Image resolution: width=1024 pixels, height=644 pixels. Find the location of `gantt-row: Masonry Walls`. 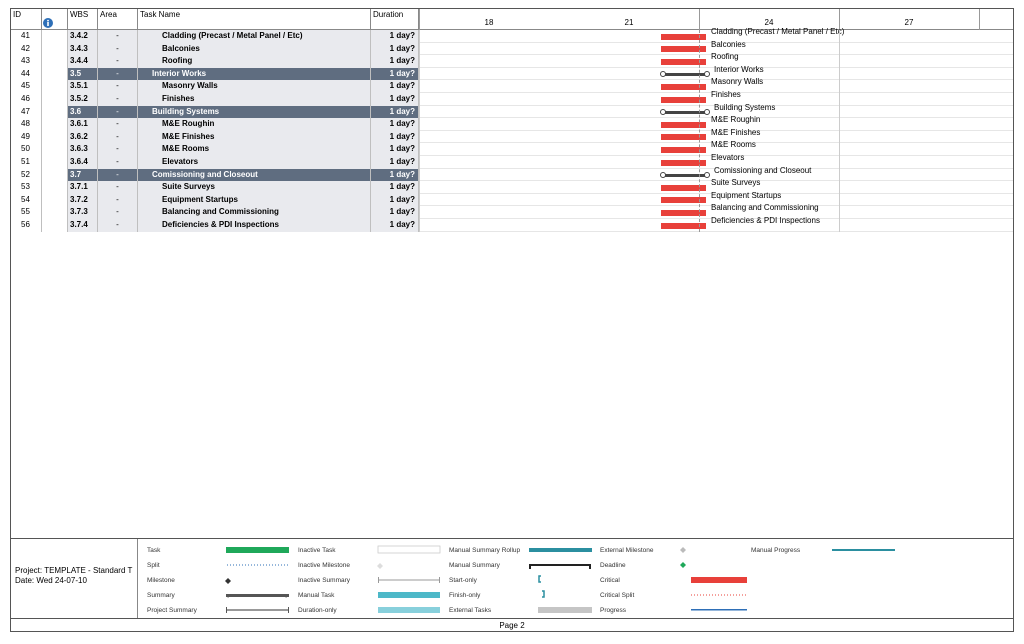

gantt-row: Masonry Walls is located at coordinates (716, 85).